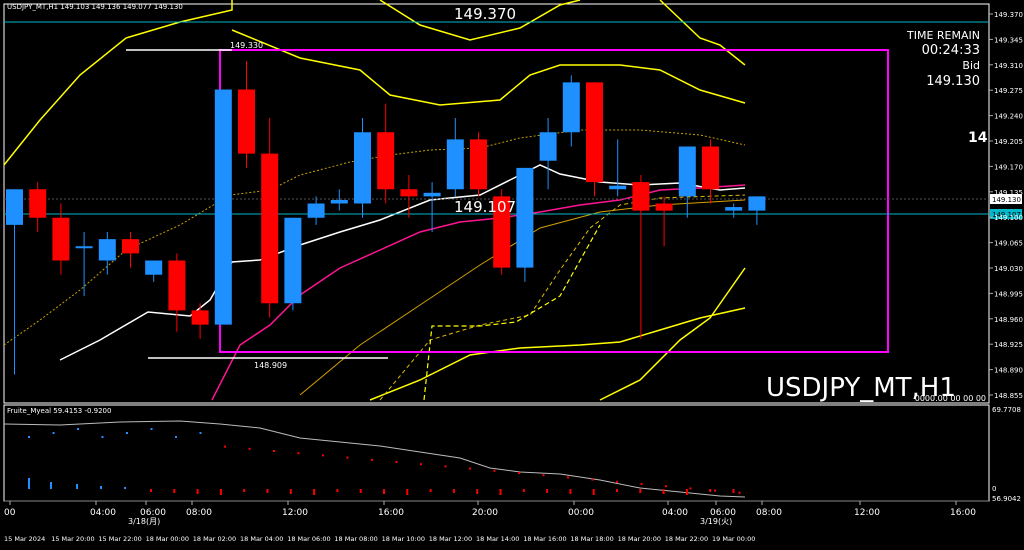 The height and width of the screenshot is (550, 1024). I want to click on price-label: 149.370, so click(1008, 15).